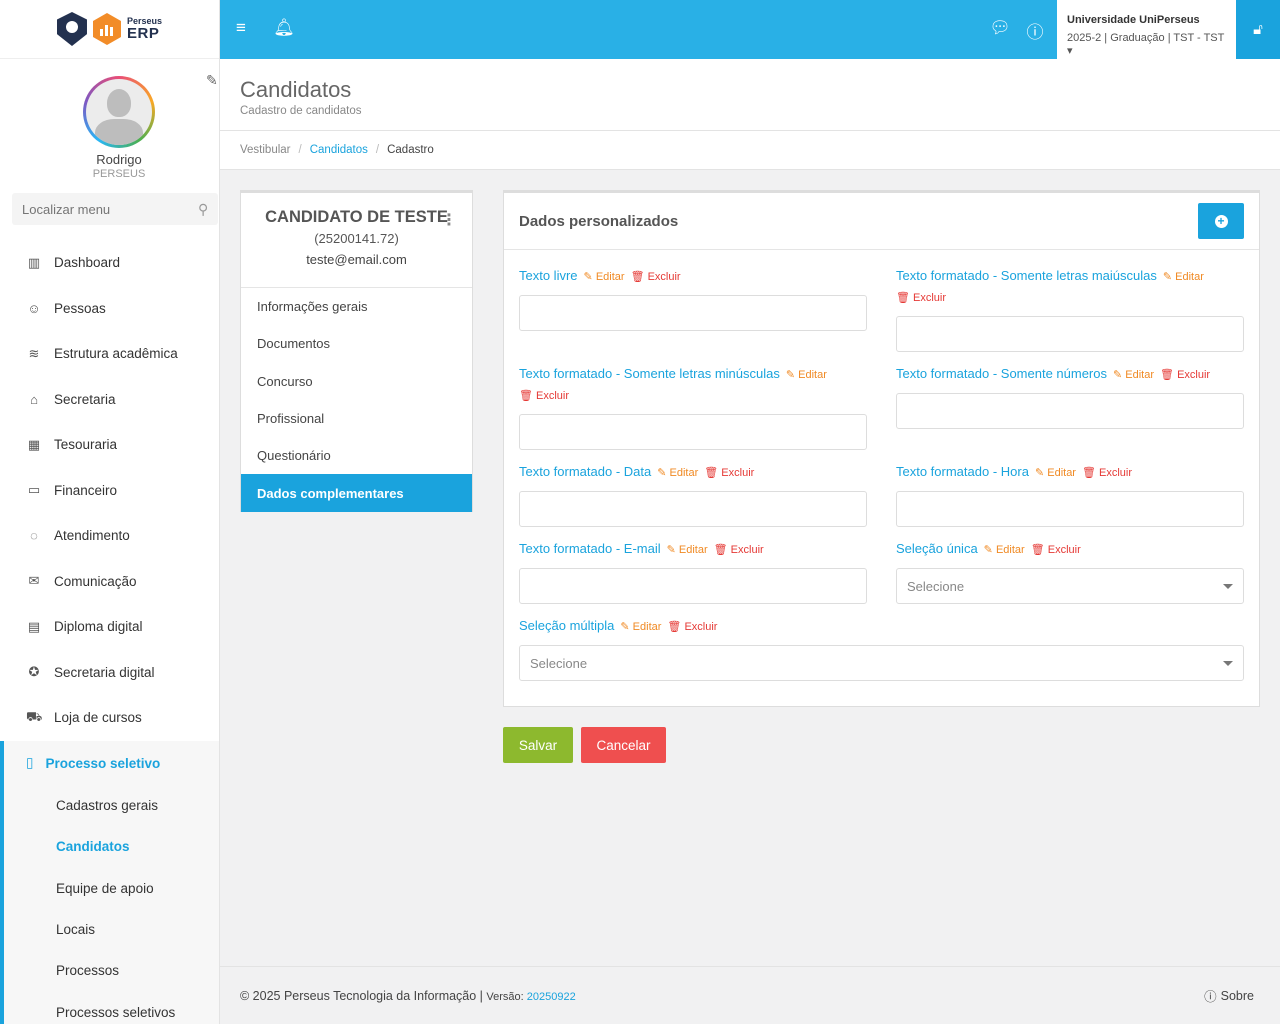 The width and height of the screenshot is (1280, 1024). What do you see at coordinates (72, 490) in the screenshot?
I see `menu-item-financeiro: ▭ Financeiro` at bounding box center [72, 490].